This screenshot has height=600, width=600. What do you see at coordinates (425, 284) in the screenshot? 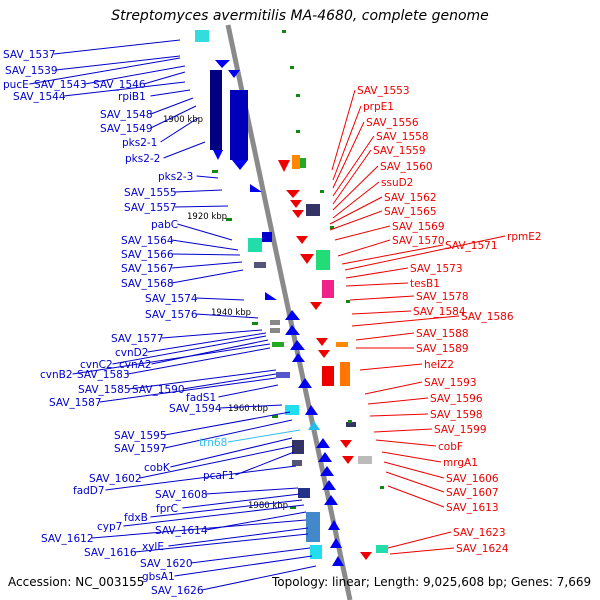
I see `right-gene-label: tesB1` at bounding box center [425, 284].